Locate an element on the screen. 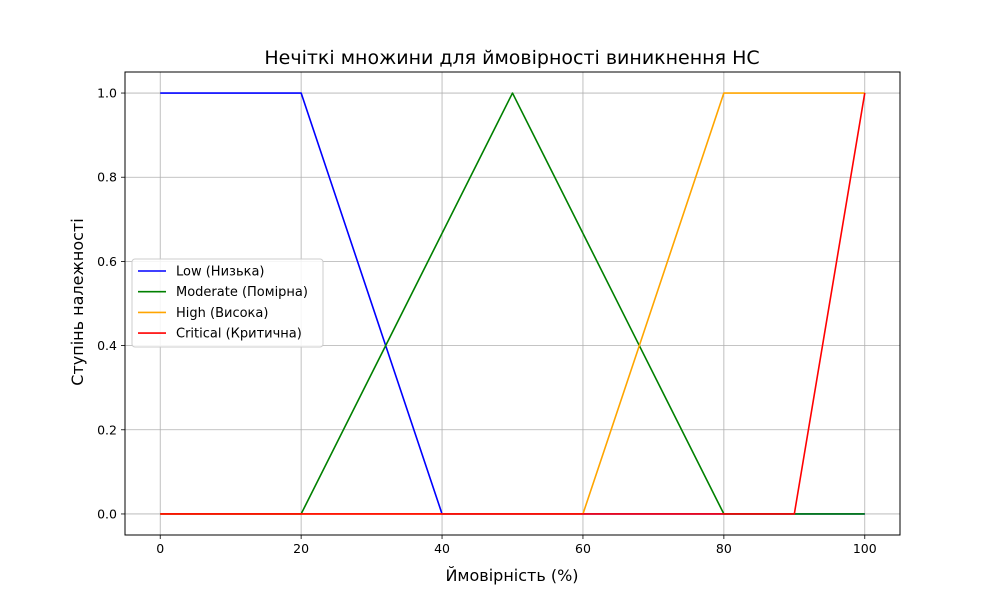 Image resolution: width=1000 pixels, height=600 pixels. y-tick-label: 0.4 is located at coordinates (107, 345).